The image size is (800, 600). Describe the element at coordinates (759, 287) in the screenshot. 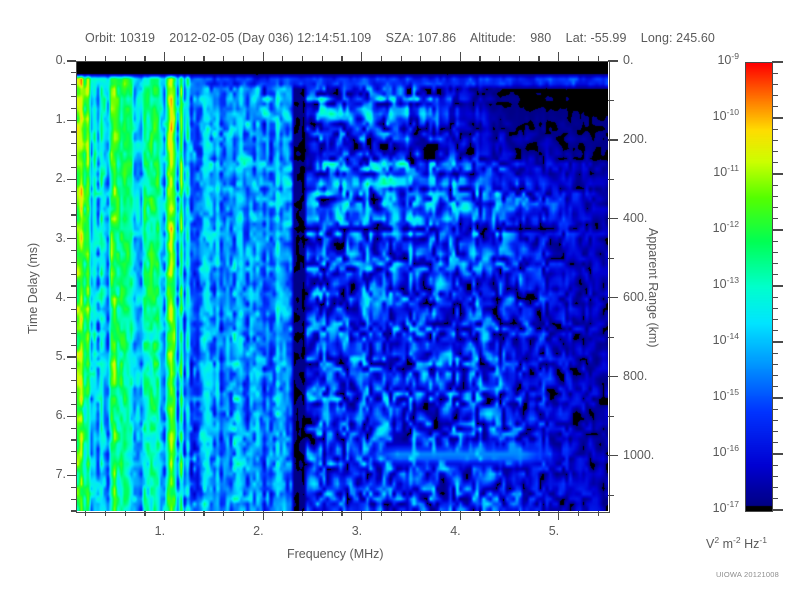

I see `colorbar` at that location.